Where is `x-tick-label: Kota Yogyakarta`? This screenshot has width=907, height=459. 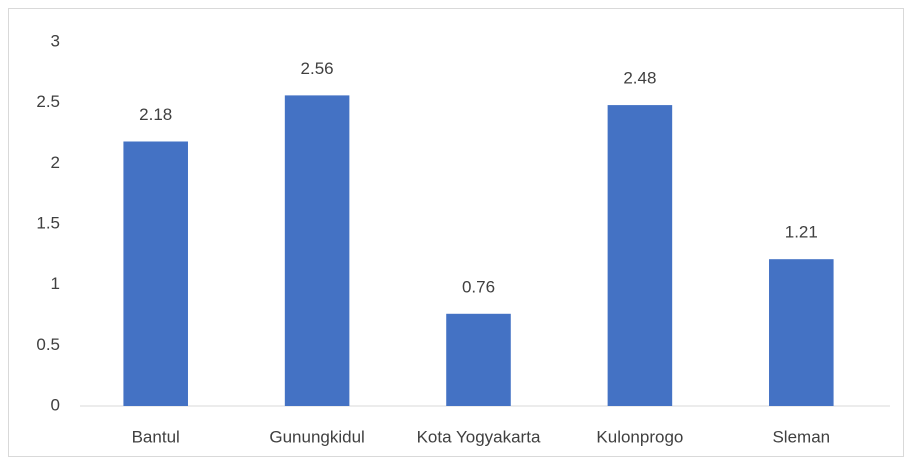
x-tick-label: Kota Yogyakarta is located at coordinates (479, 436).